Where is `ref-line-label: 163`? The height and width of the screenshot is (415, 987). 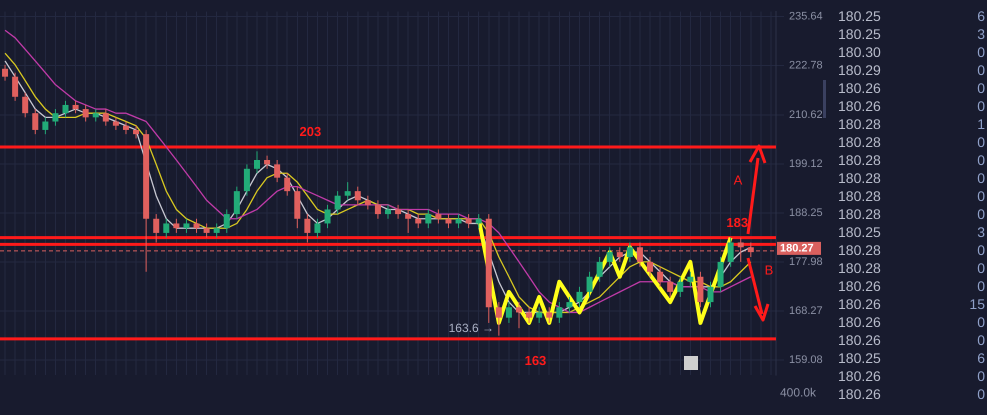
ref-line-label: 163 is located at coordinates (535, 360).